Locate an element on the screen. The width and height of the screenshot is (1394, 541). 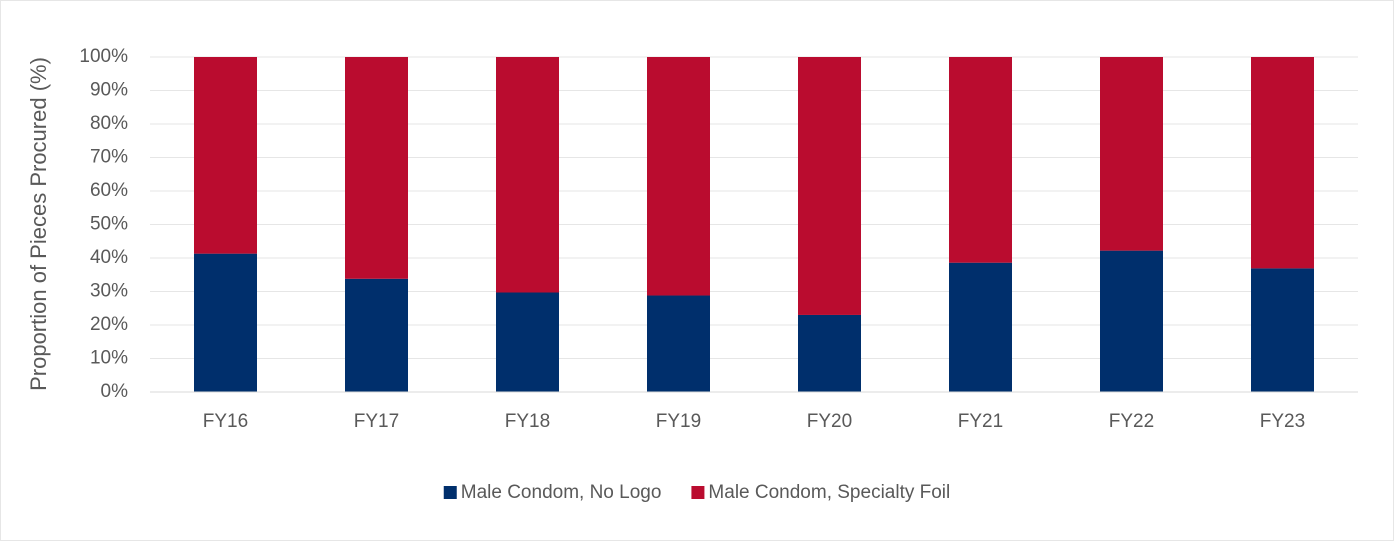
x-tick-label: FY22 is located at coordinates (1131, 421).